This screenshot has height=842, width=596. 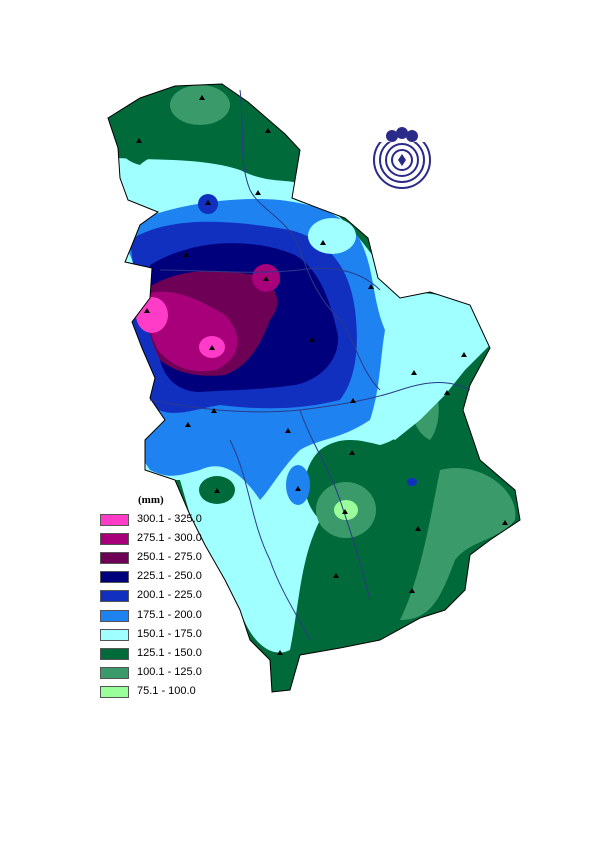 I want to click on legend-item: 225.1 - 250.0, so click(x=170, y=578).